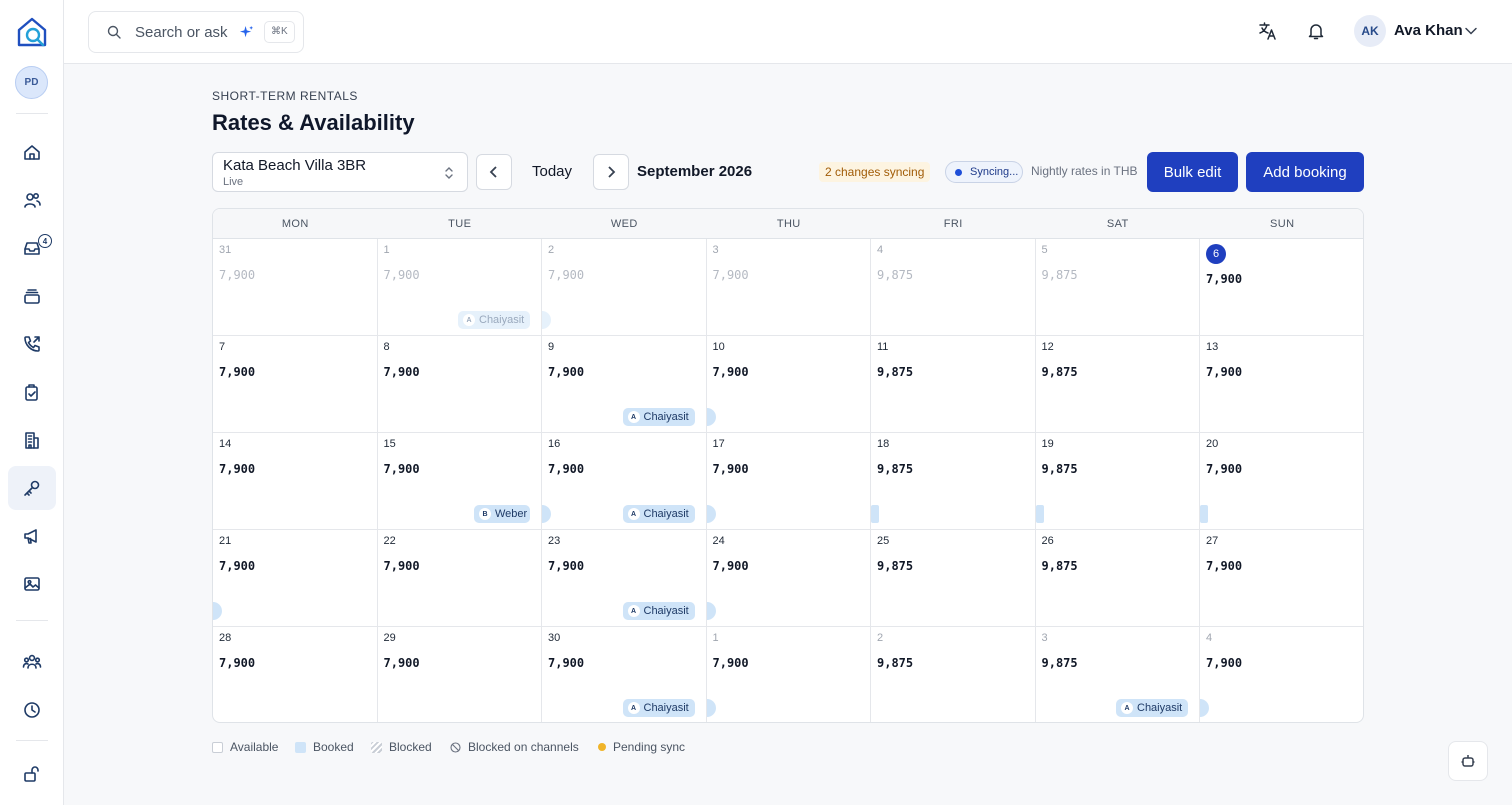  I want to click on clipboard-icon, so click(31, 392).